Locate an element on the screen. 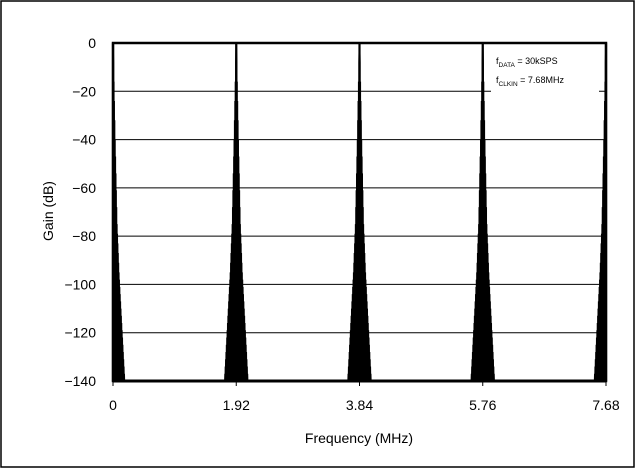 The width and height of the screenshot is (635, 468). legend-background is located at coordinates (545, 70).